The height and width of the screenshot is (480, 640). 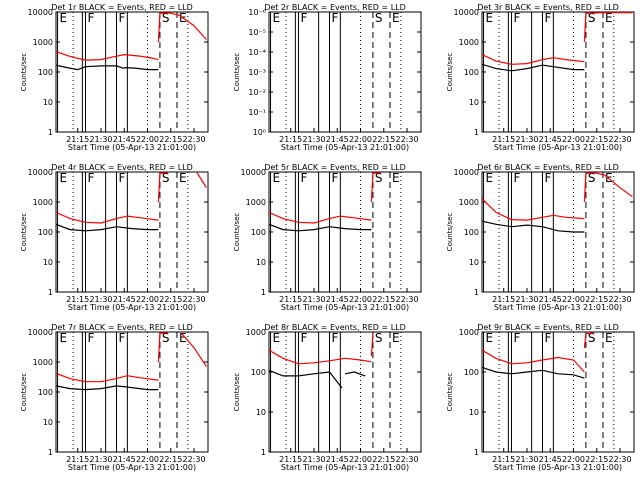 What do you see at coordinates (122, 327) in the screenshot?
I see `panel-title: Det 7r BLACK = Events, RED = LLD` at bounding box center [122, 327].